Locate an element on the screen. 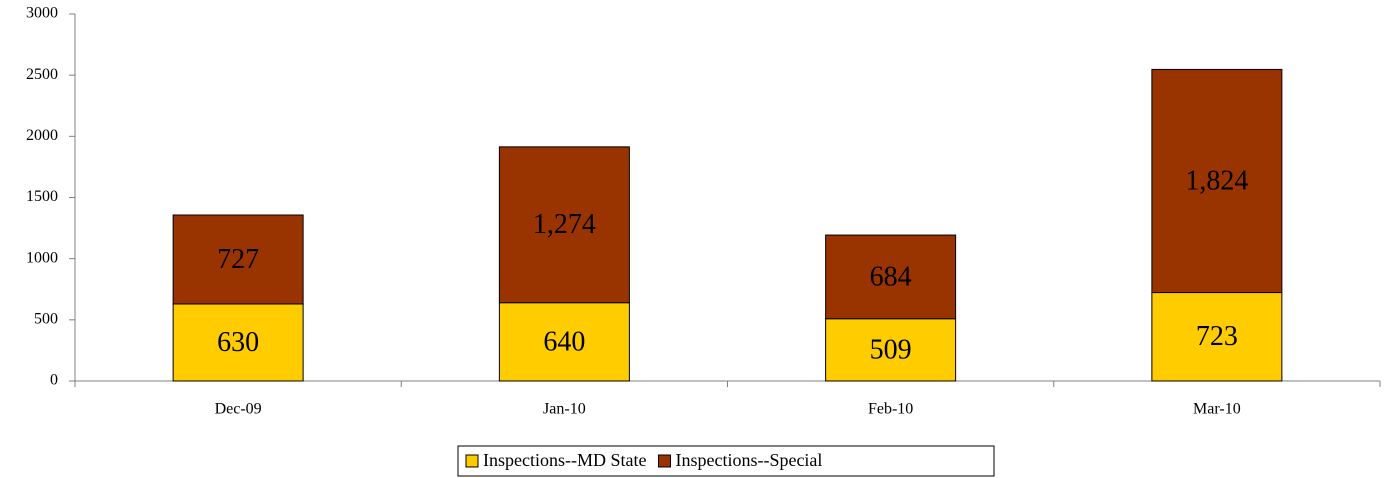  legend-label: Inspections--Special is located at coordinates (748, 460).